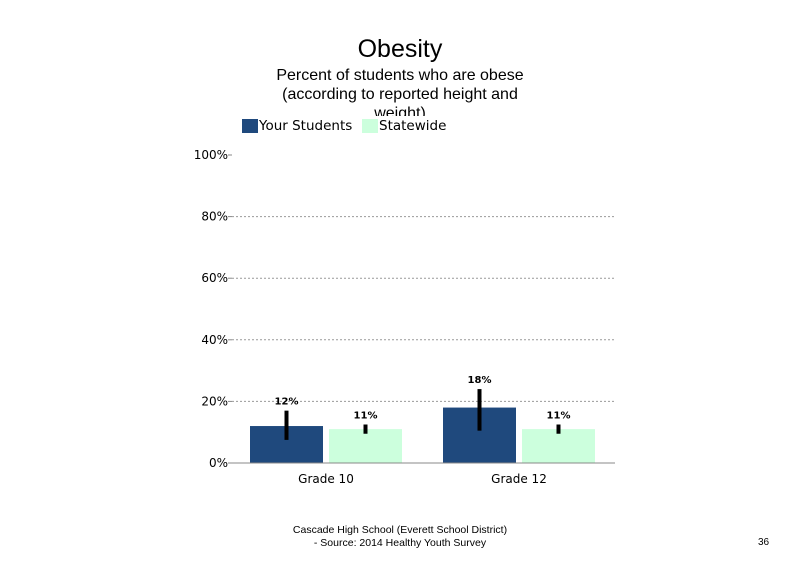 This screenshot has height=568, width=800. I want to click on y-tick-label: 20%, so click(214, 401).